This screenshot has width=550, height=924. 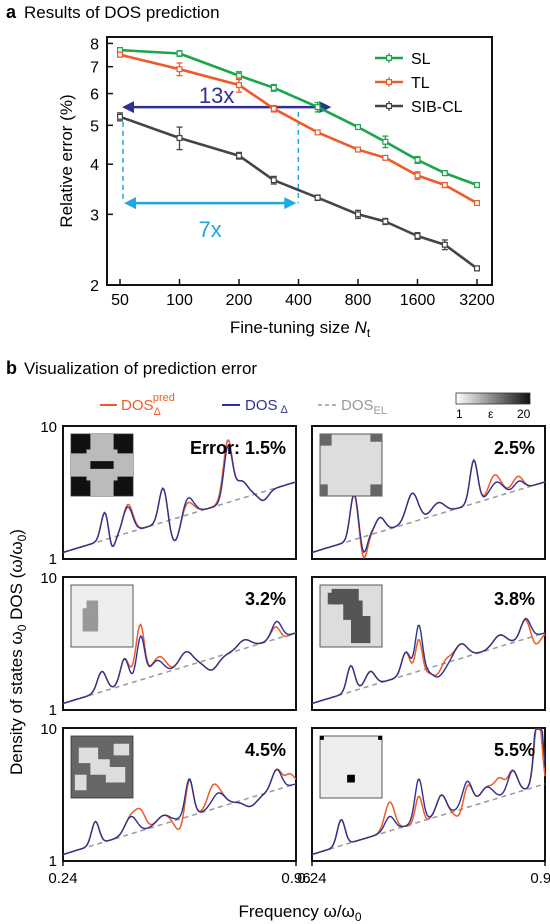 What do you see at coordinates (122, 12) in the screenshot?
I see `panel-a-title: Results of DOS prediction` at bounding box center [122, 12].